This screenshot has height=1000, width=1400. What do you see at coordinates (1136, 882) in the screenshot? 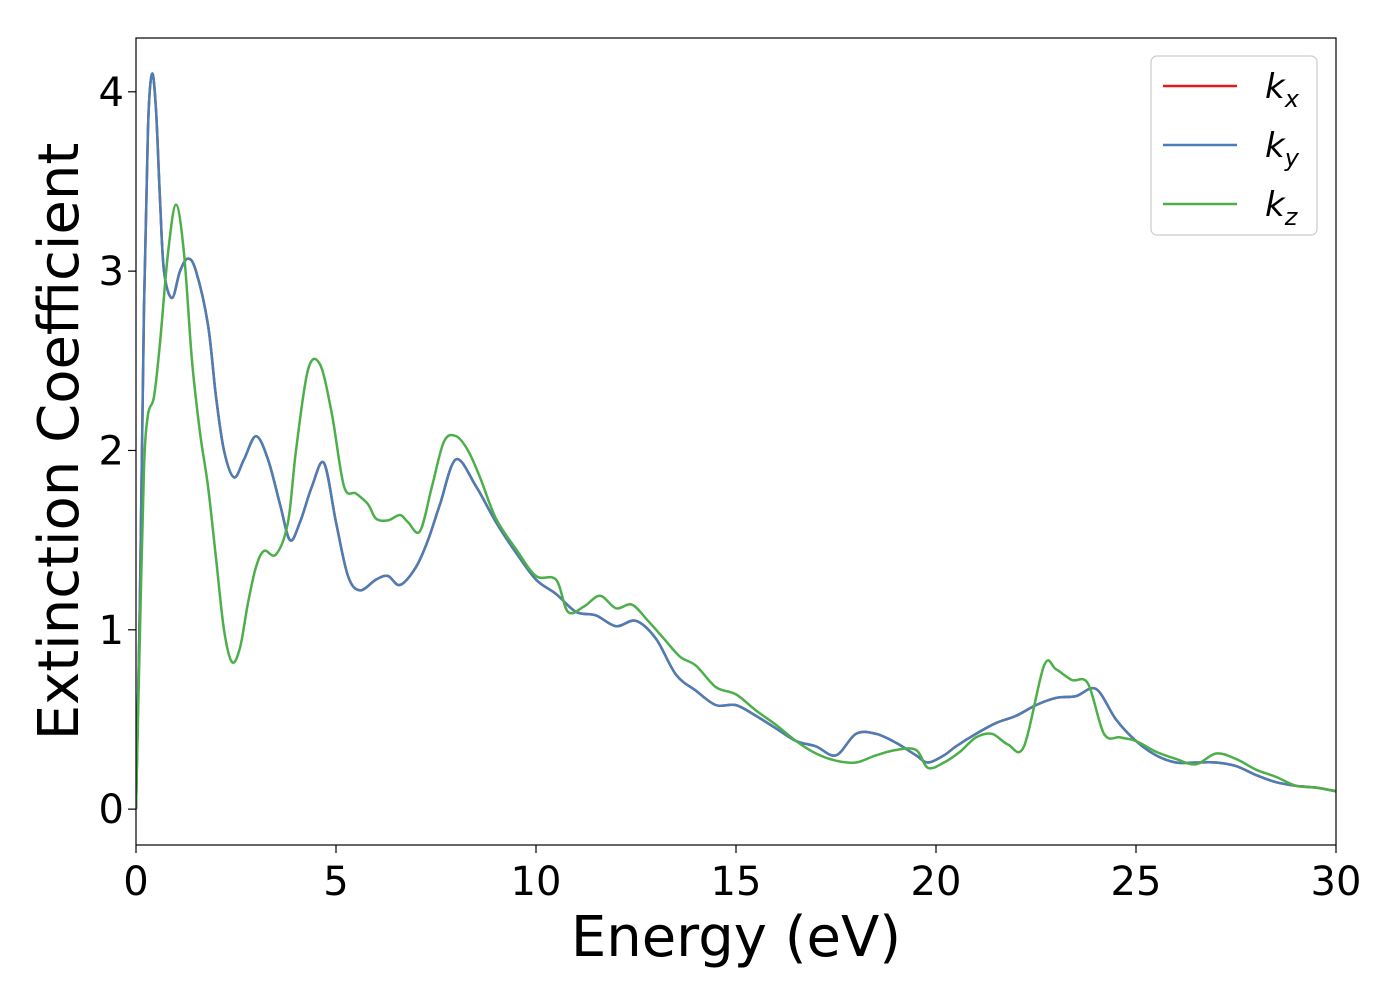
I see `x-tick-label: 25` at bounding box center [1136, 882].